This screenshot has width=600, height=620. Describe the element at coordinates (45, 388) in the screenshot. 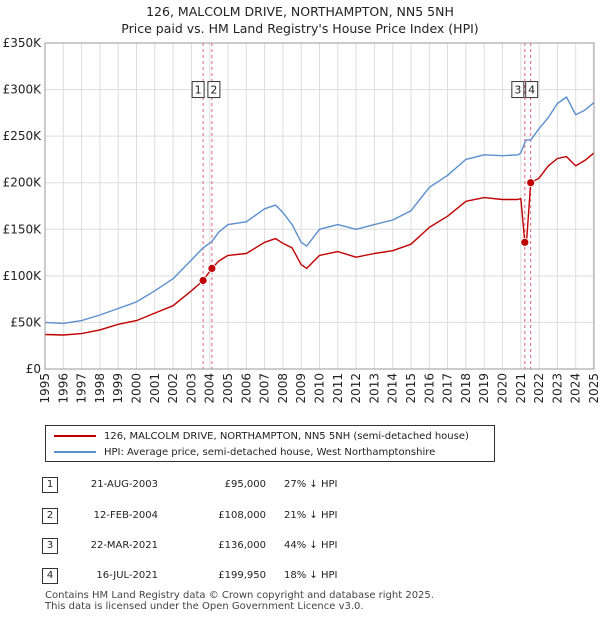

I see `x-tick-label: 1995` at that location.